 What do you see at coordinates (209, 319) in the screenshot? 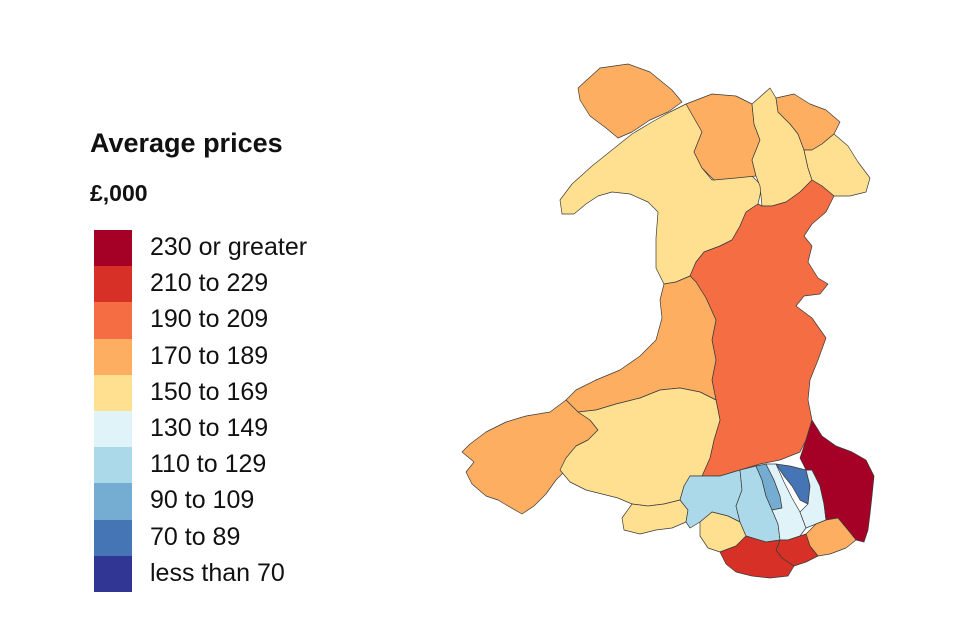
I see `legend-label: 190 to 209` at bounding box center [209, 319].